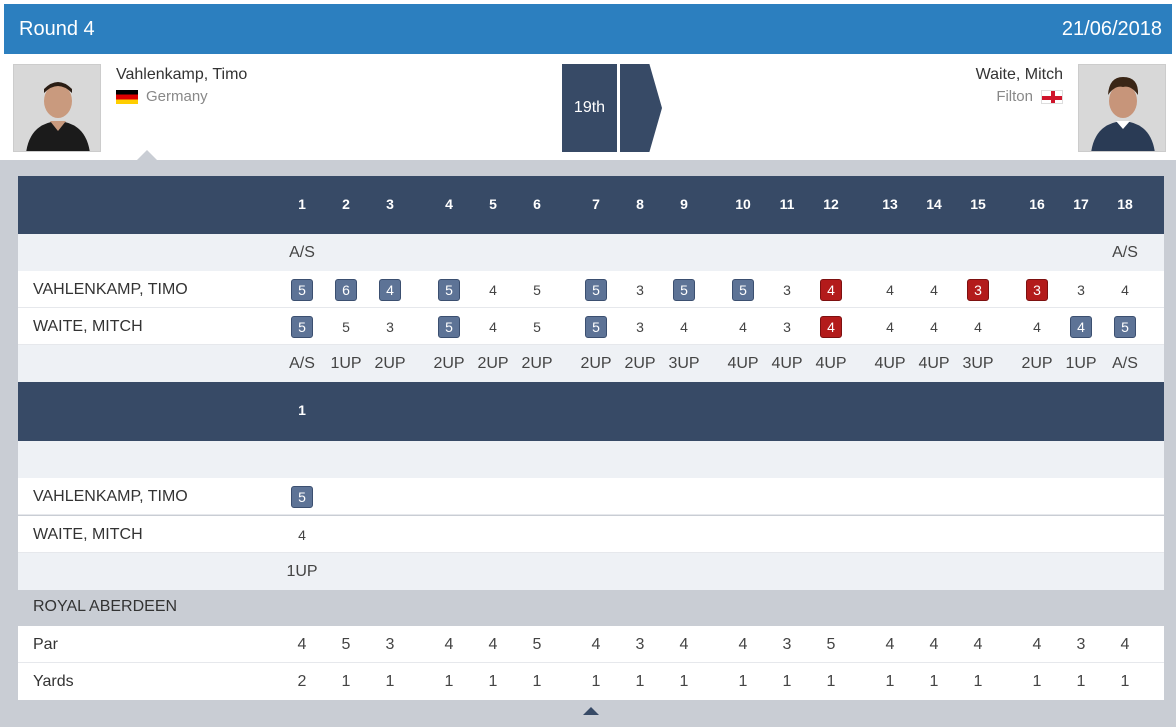 The width and height of the screenshot is (1176, 727). I want to click on match-status-hole-15: 3UP, so click(978, 363).